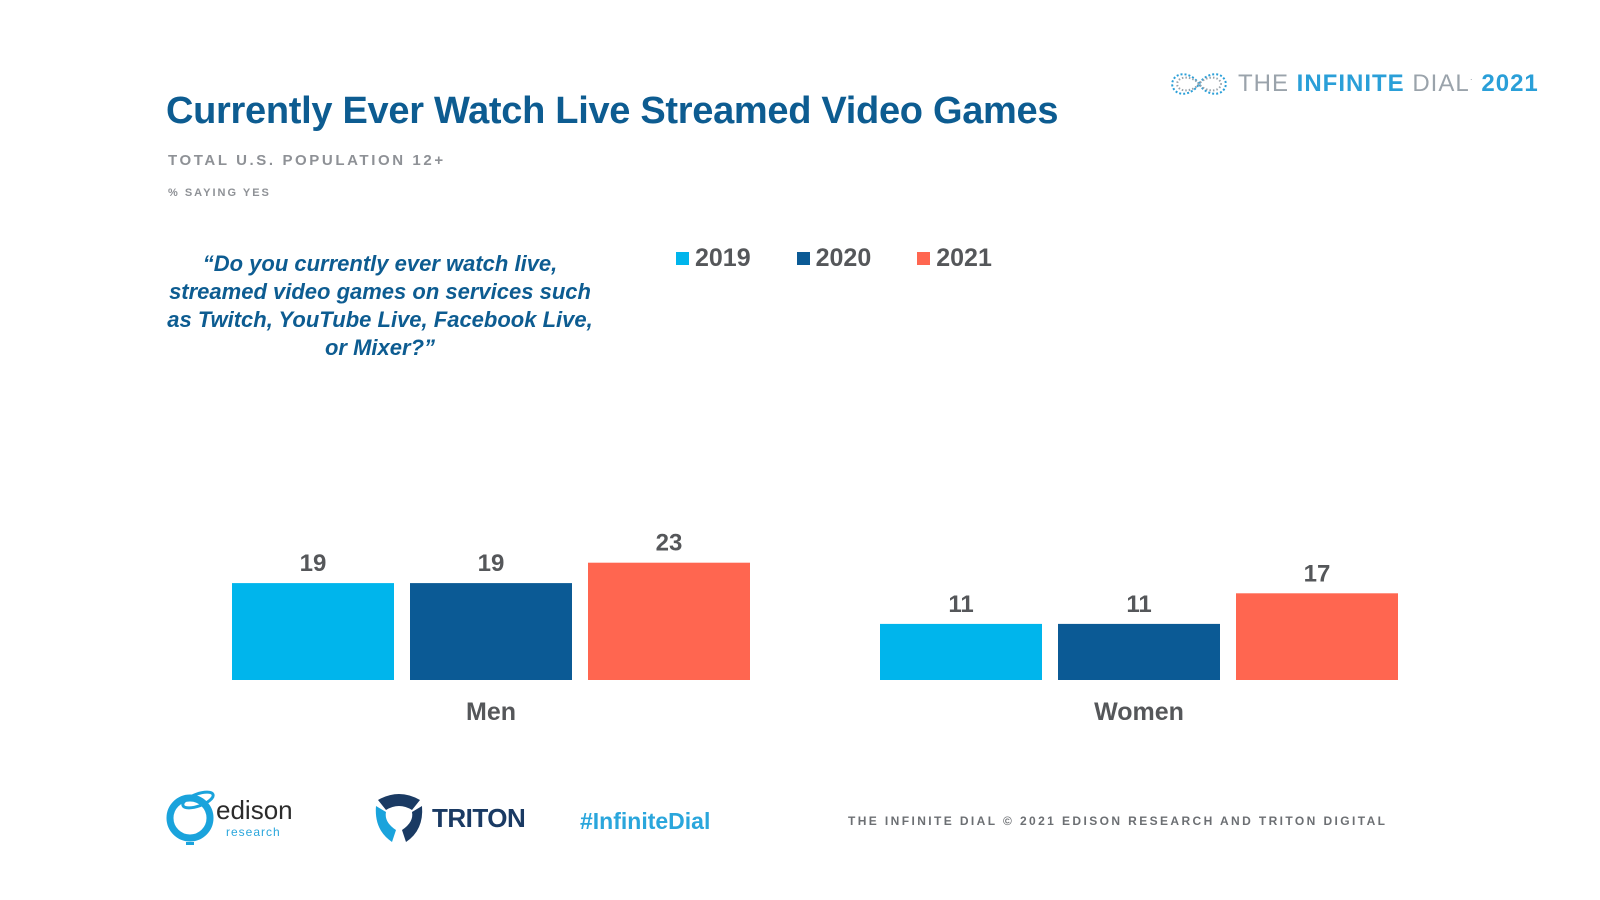 The height and width of the screenshot is (900, 1600). What do you see at coordinates (491, 631) in the screenshot?
I see `bar-men-2020` at bounding box center [491, 631].